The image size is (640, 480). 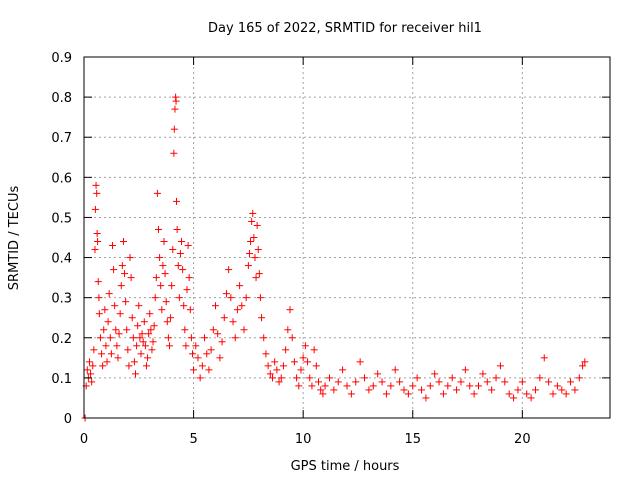 I want to click on x-tick-label: 15, so click(x=412, y=439).